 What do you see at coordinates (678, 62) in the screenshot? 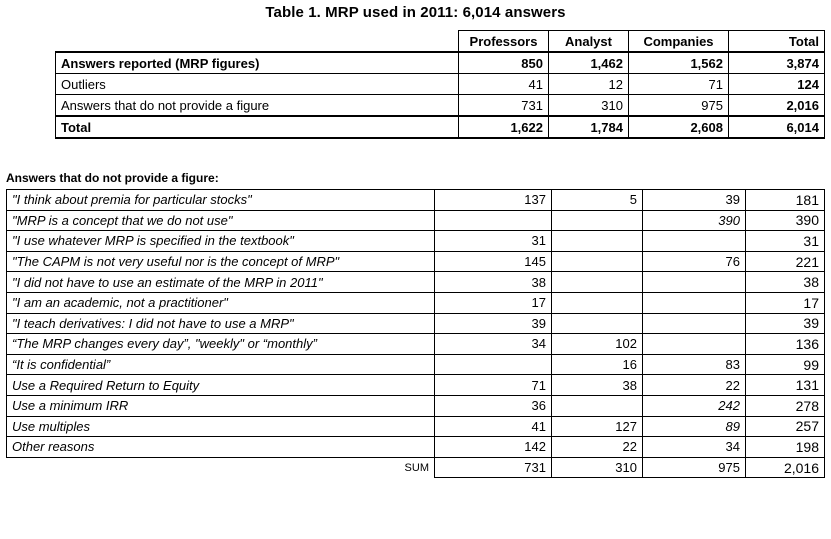
I see `cell-value: 1,562` at bounding box center [678, 62].